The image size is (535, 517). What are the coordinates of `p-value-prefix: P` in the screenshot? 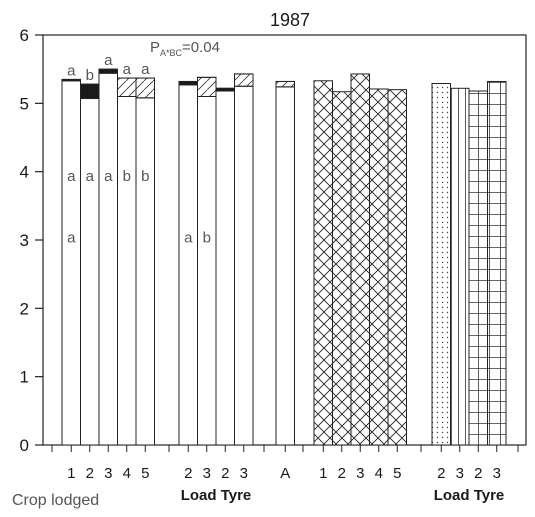 It's located at (155, 47).